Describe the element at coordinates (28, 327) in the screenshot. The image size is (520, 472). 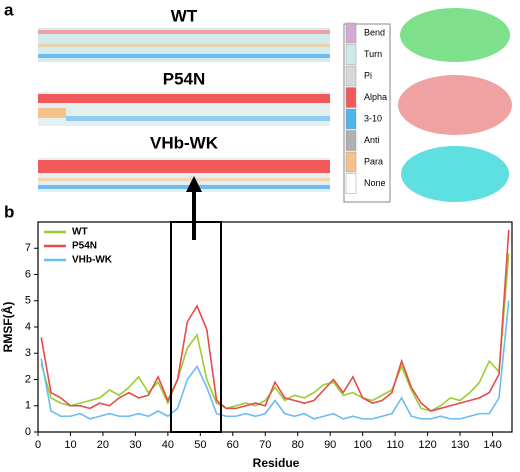
I see `y-tick-label: 4` at that location.